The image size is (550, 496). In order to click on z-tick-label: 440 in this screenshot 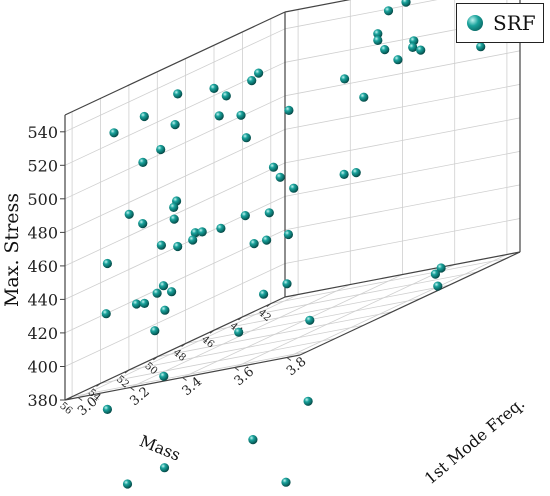, I will do `click(42, 299)`.